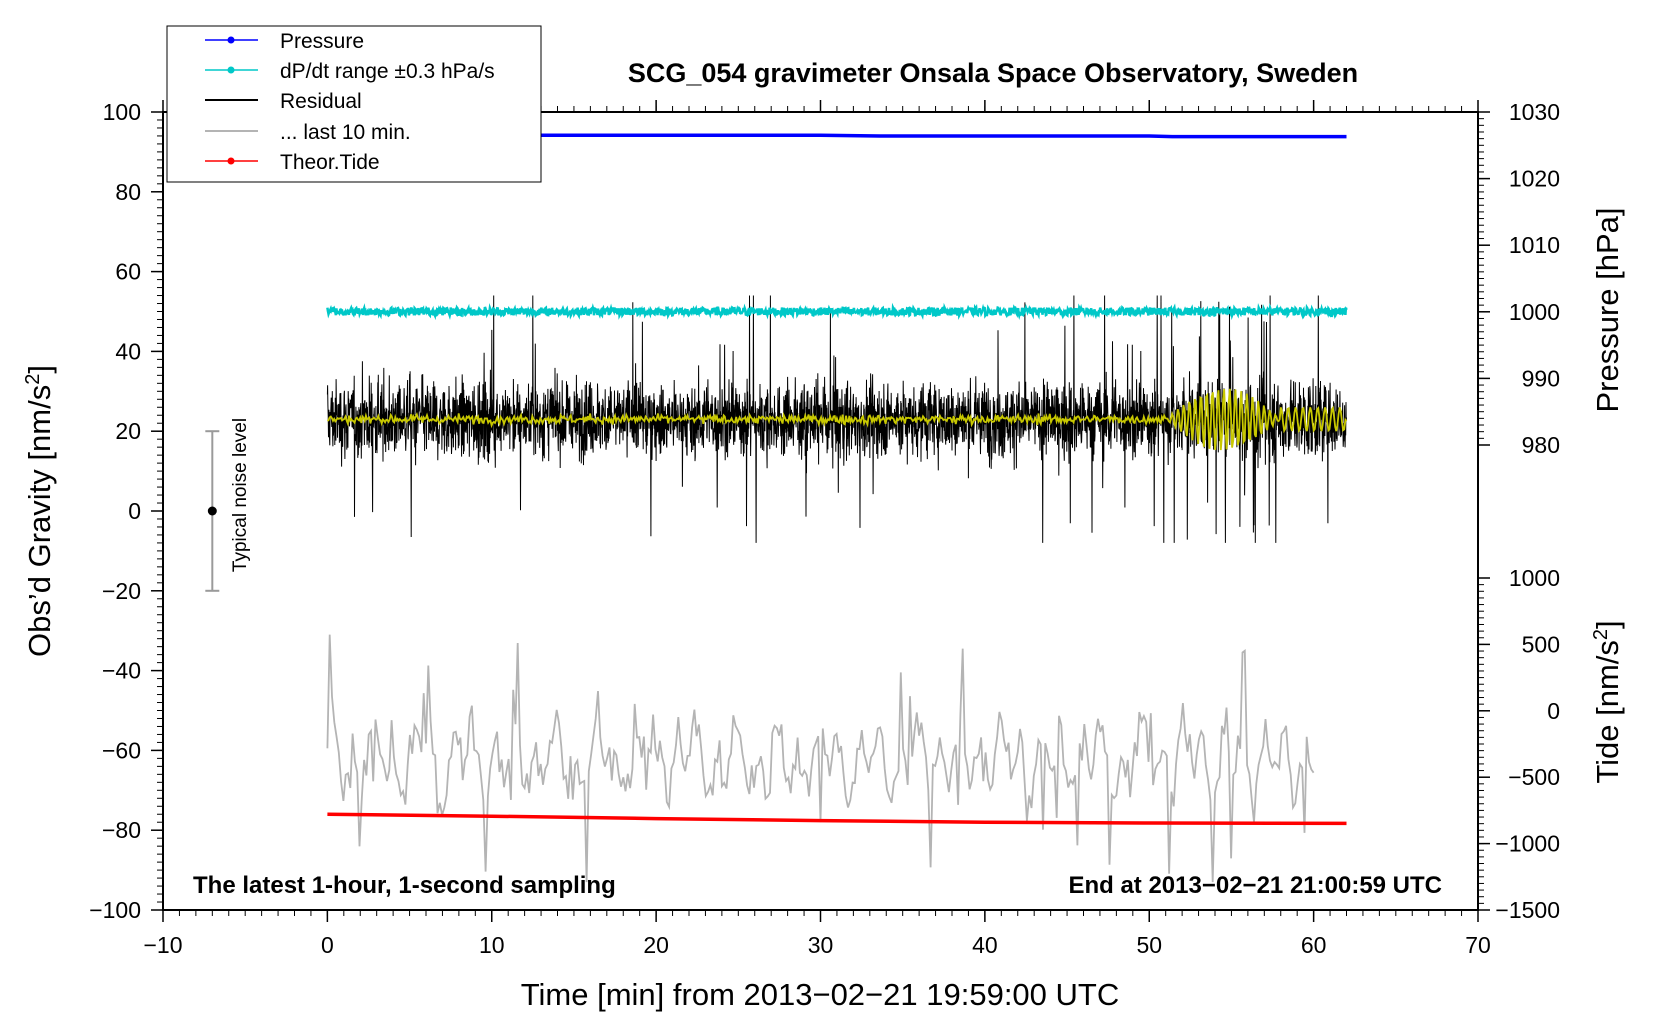 Image resolution: width=1660 pixels, height=1020 pixels. What do you see at coordinates (231, 40) in the screenshot?
I see `legend-marker-pressure` at bounding box center [231, 40].